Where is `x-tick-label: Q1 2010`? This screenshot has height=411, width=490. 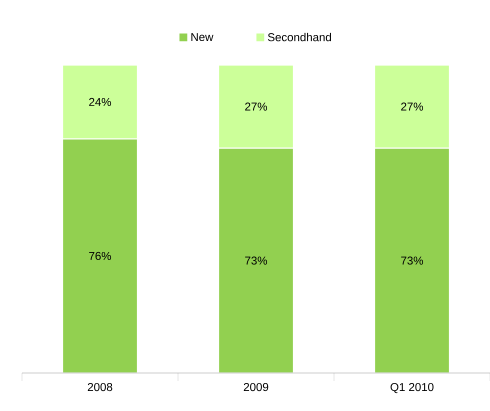
x-tick-label: Q1 2010 is located at coordinates (412, 388).